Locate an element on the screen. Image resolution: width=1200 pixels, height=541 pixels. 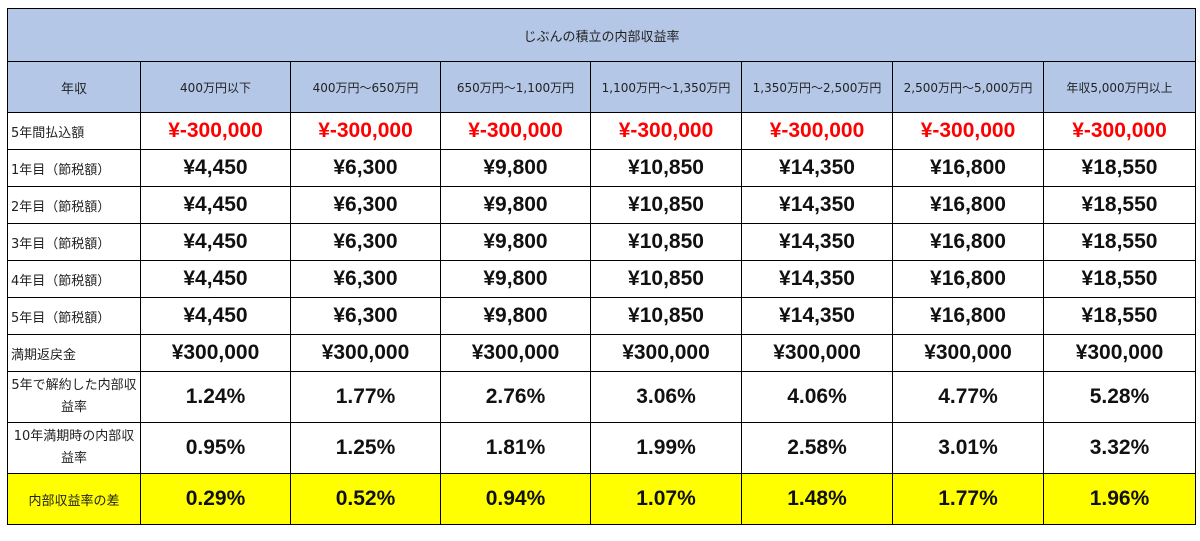
table-cell: 3.06% is located at coordinates (666, 397).